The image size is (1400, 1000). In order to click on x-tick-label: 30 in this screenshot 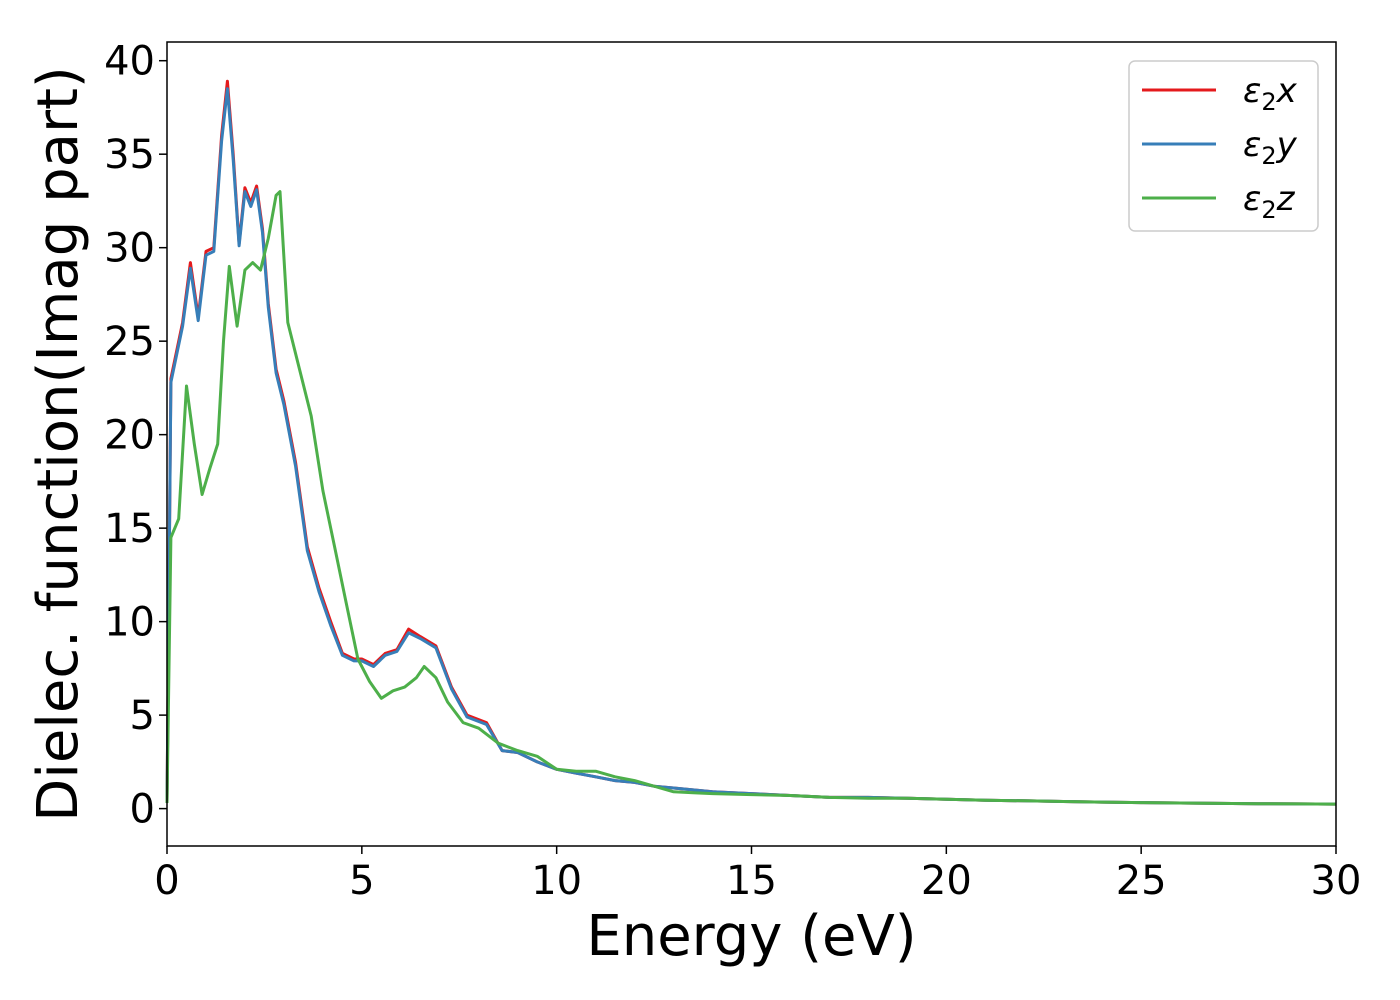, I will do `click(1336, 881)`.